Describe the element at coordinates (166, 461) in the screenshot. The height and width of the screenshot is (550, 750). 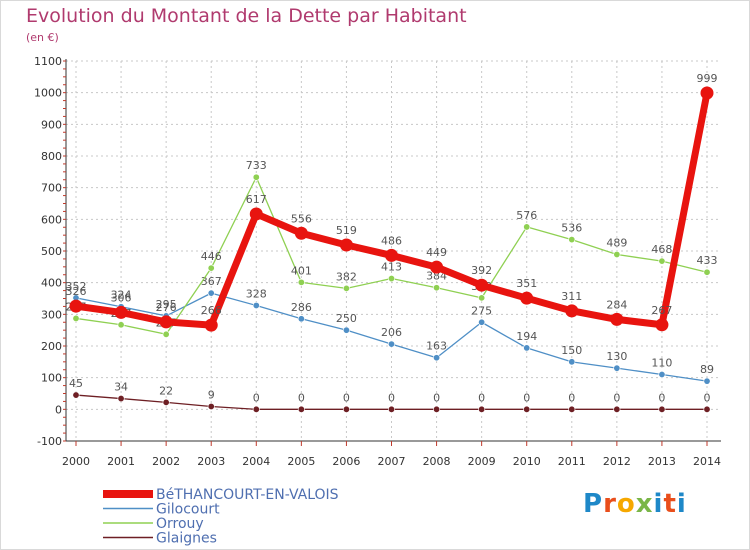
I see `x-tick-label: 2002` at that location.